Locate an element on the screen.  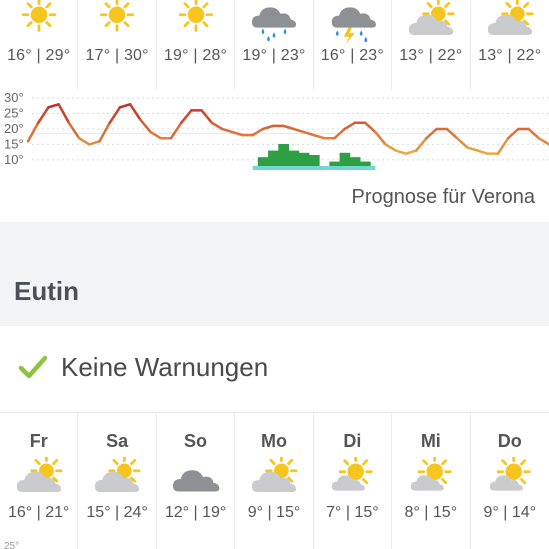
week-day-name: Di is located at coordinates (352, 441).